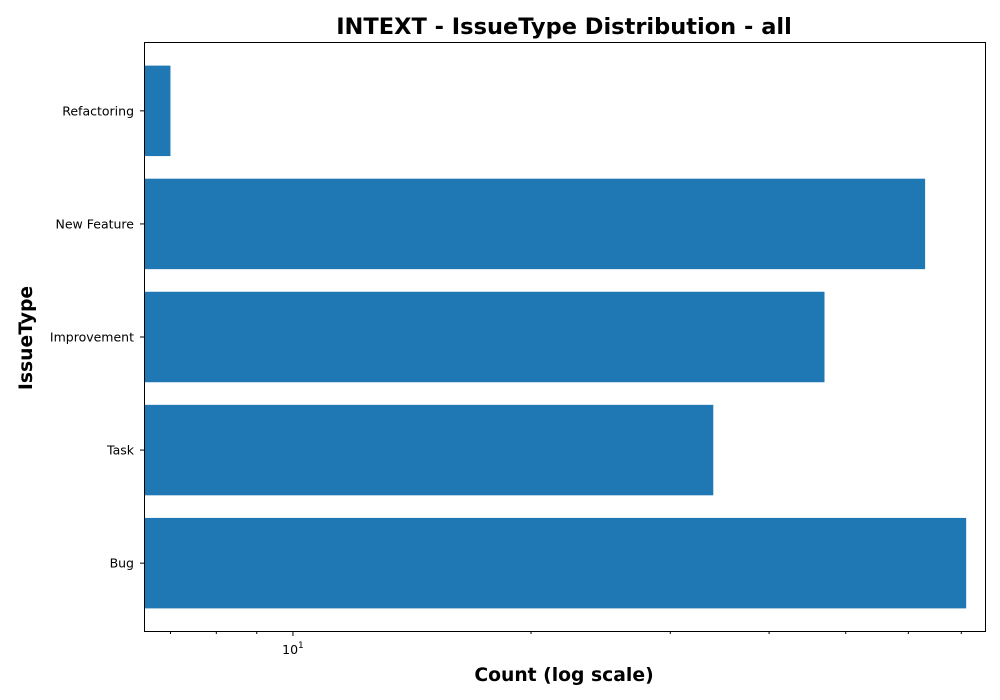  Describe the element at coordinates (564, 27) in the screenshot. I see `chart-title: INTEXT - IssueType Distribution - all` at that location.